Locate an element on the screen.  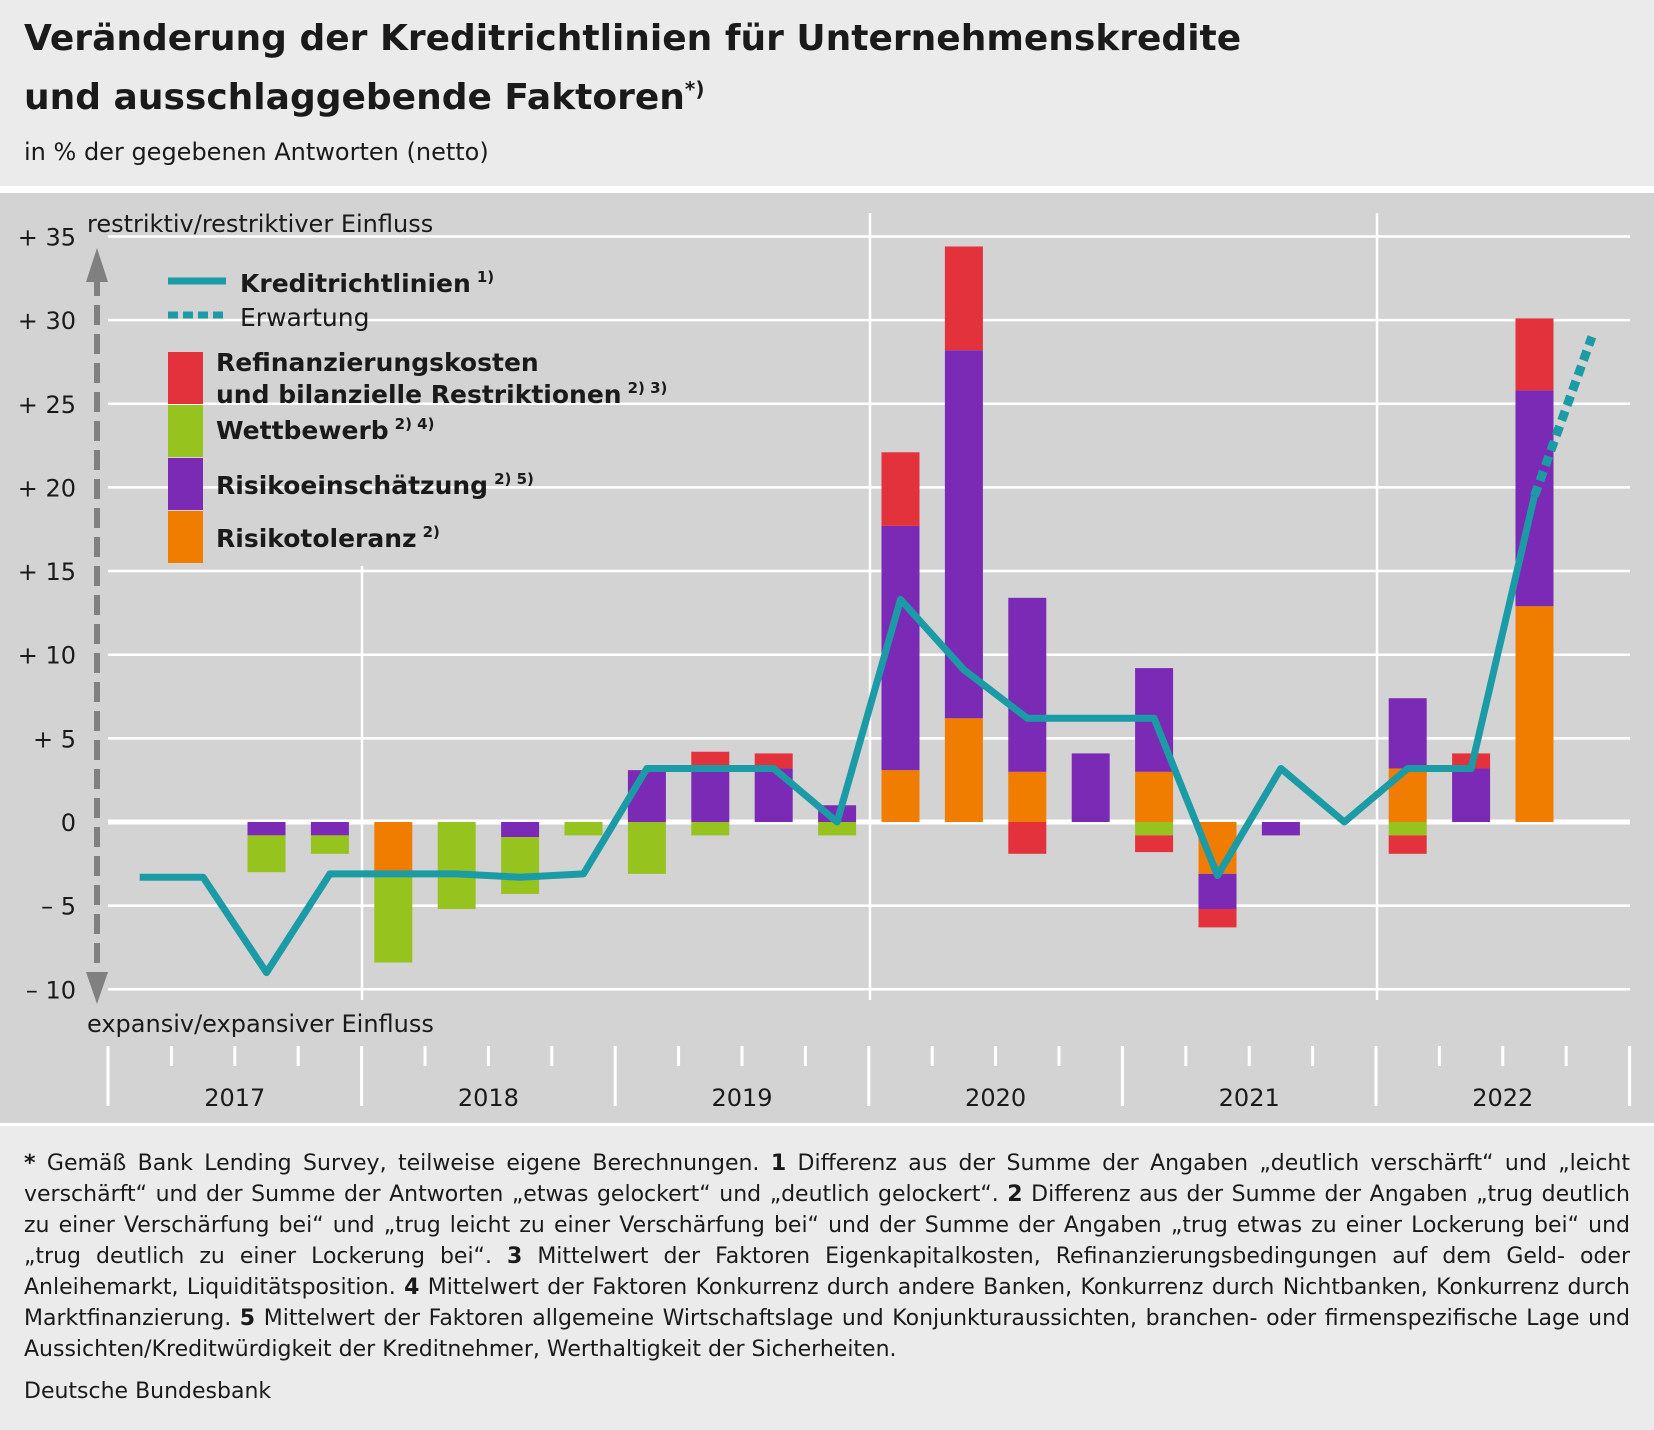
y-tick-label: + 20 is located at coordinates (47, 488).